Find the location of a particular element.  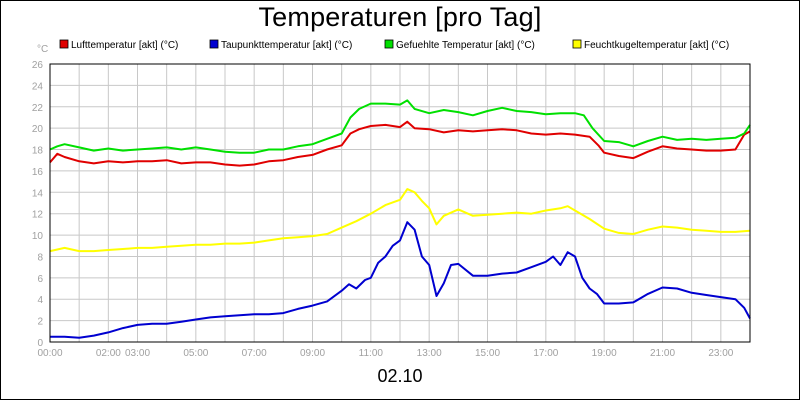

y-tick-label: 24 is located at coordinates (38, 86).